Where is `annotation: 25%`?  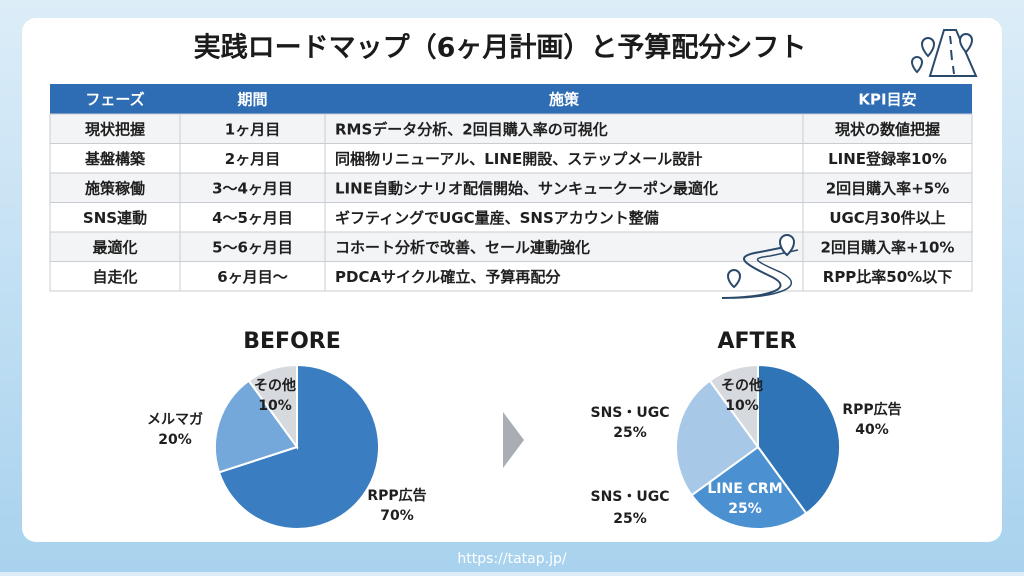 annotation: 25% is located at coordinates (630, 519).